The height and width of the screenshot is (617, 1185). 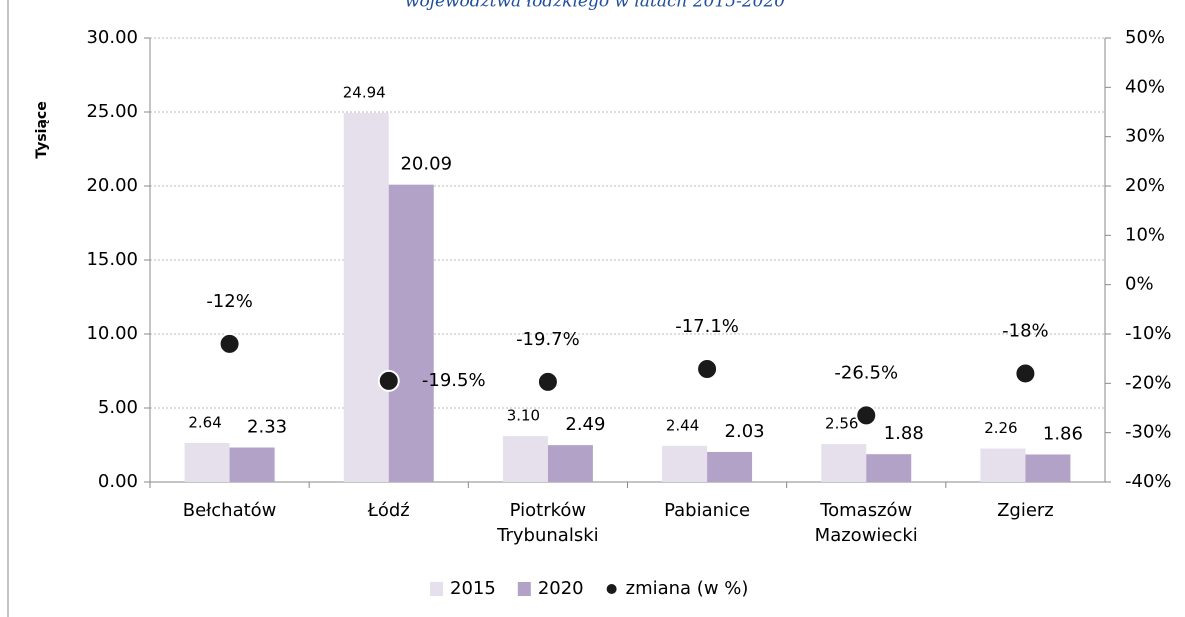 I want to click on legend-label: 2020, so click(x=561, y=588).